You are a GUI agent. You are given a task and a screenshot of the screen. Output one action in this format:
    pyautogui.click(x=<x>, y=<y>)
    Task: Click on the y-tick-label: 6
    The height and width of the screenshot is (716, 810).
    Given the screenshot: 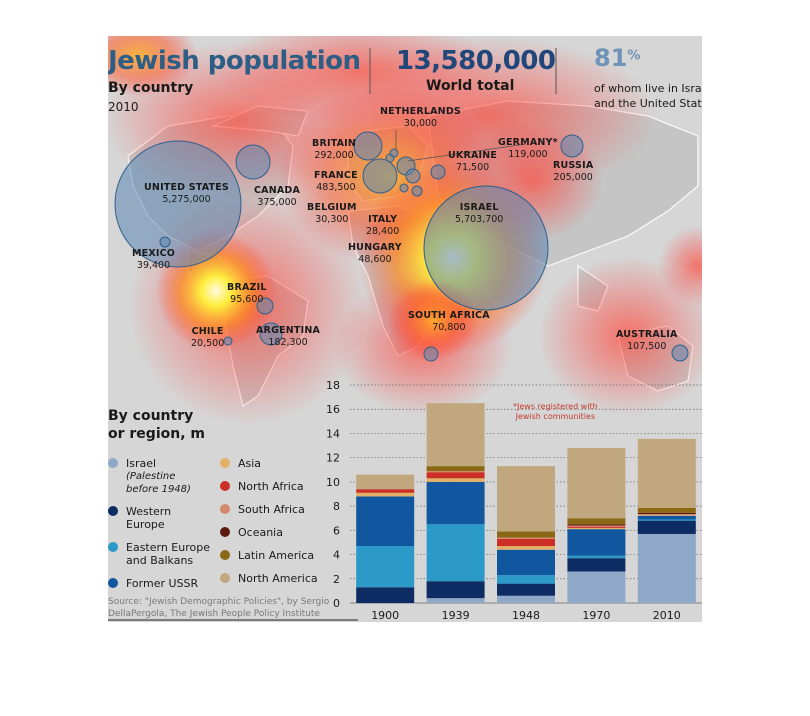 What is the action you would take?
    pyautogui.click(x=336, y=530)
    